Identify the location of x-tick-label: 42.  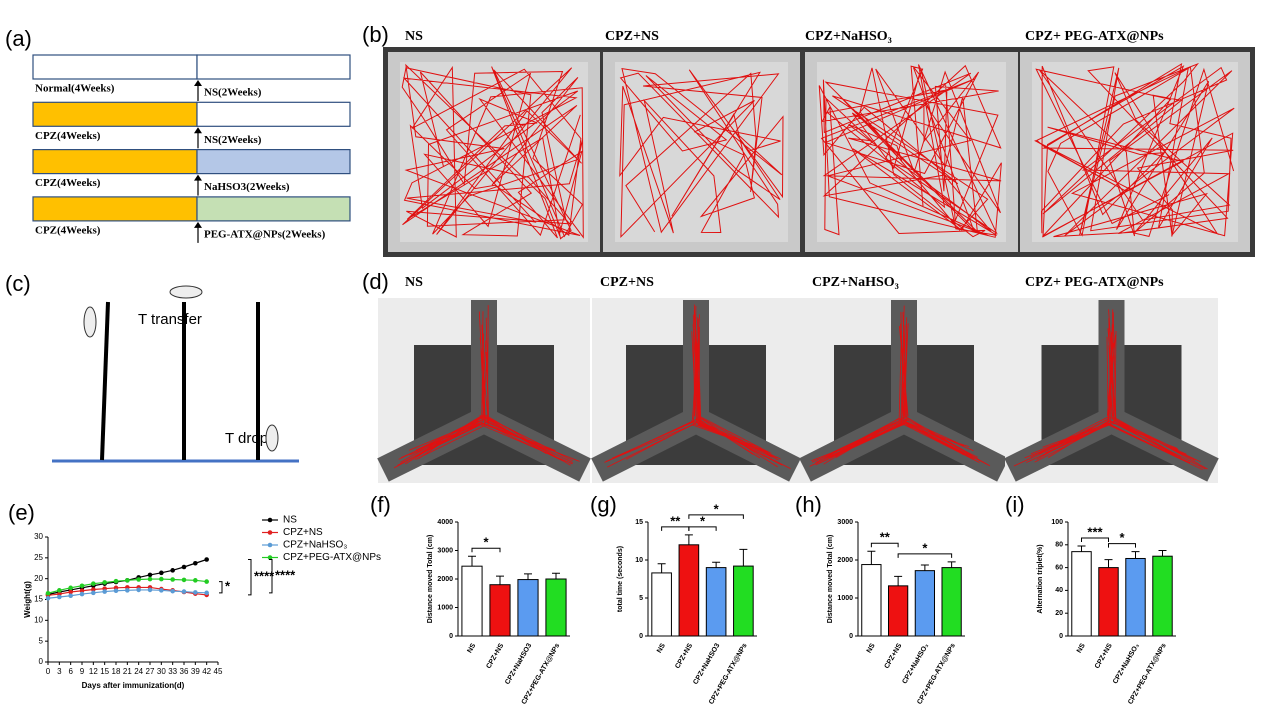
(206, 671).